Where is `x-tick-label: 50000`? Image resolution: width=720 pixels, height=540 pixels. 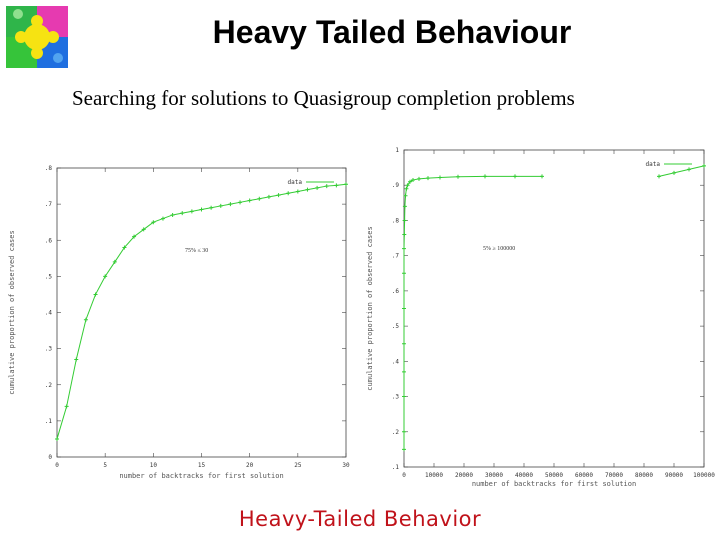
x-tick-label: 50000 is located at coordinates (554, 475).